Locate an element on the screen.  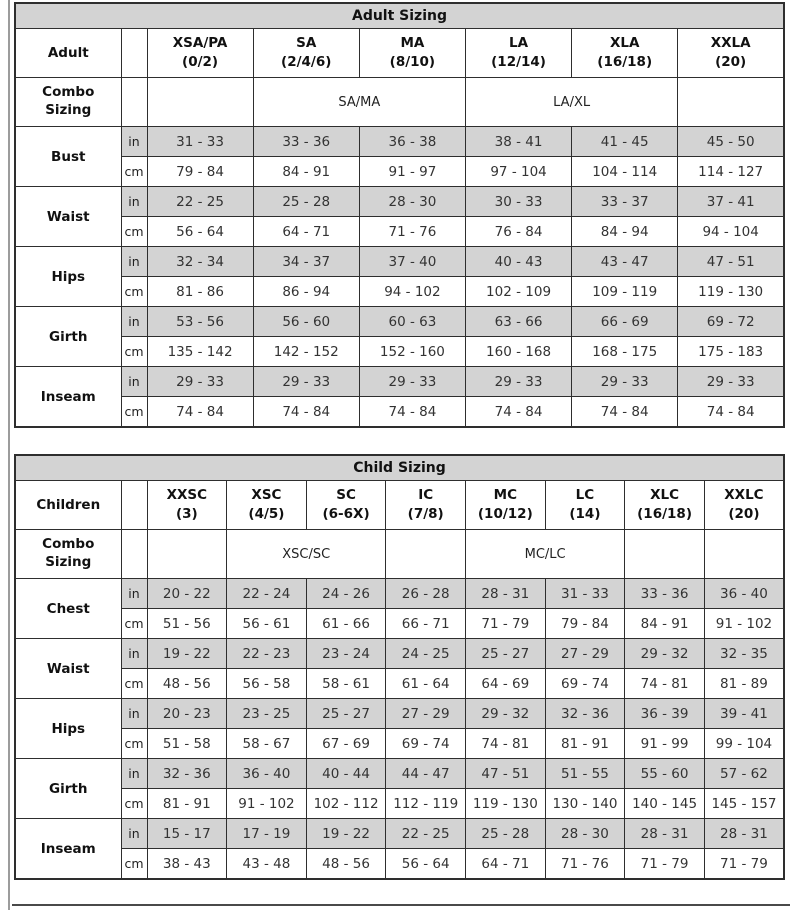
range-cell: 19 - 22 is located at coordinates (346, 833).